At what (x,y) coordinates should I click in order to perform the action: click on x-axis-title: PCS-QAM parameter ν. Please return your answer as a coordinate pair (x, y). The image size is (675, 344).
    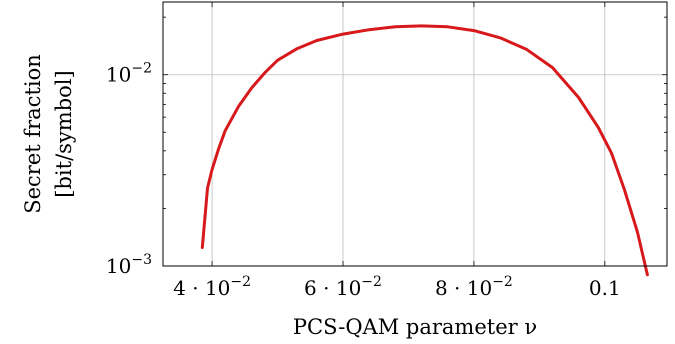
    Looking at the image, I should click on (415, 327).